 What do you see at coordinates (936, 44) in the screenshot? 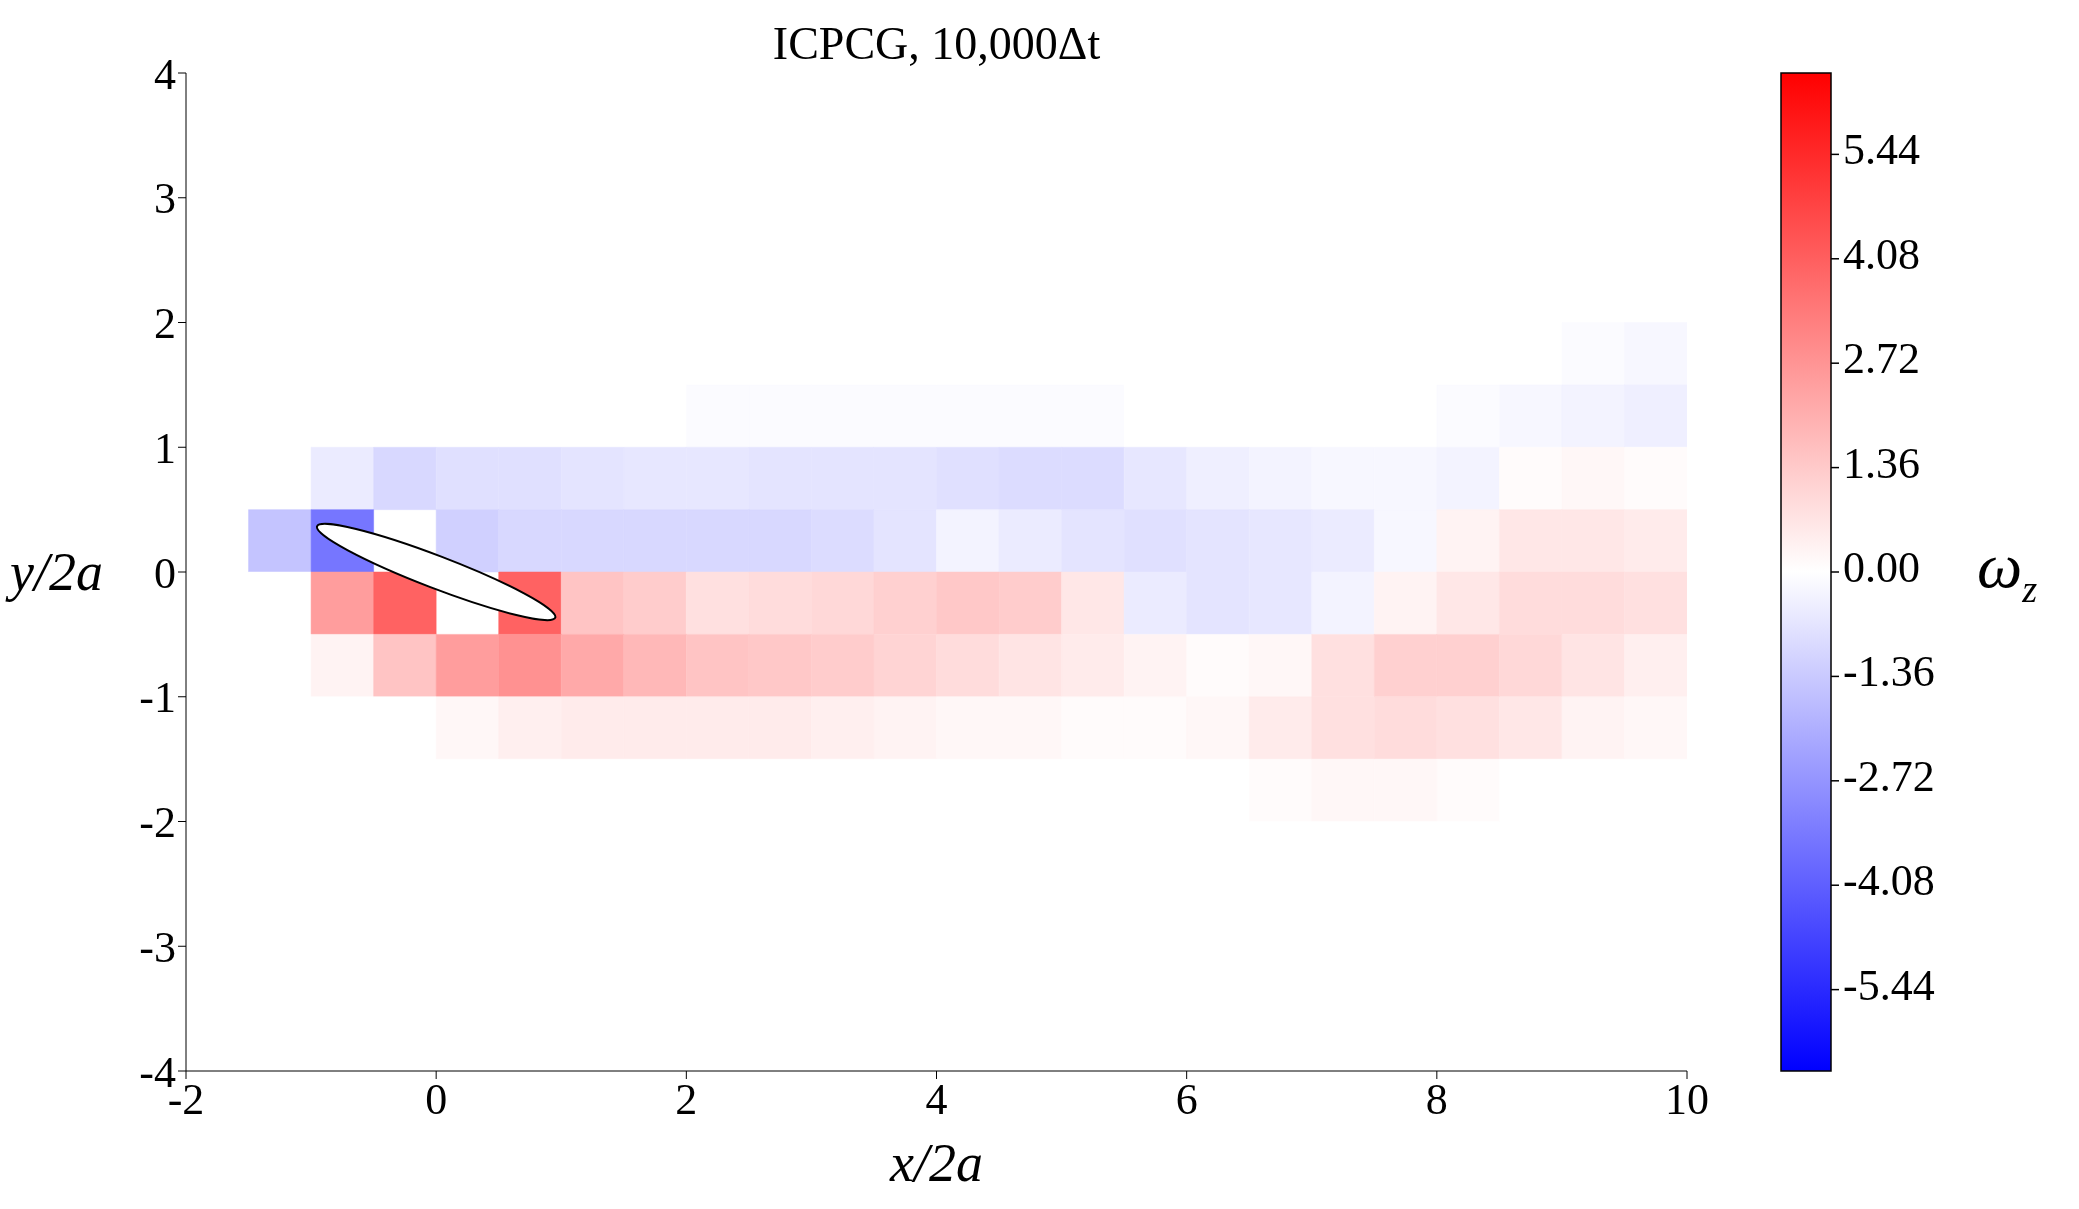
I see `chart-title: ICPCG, 10,000Δt` at bounding box center [936, 44].